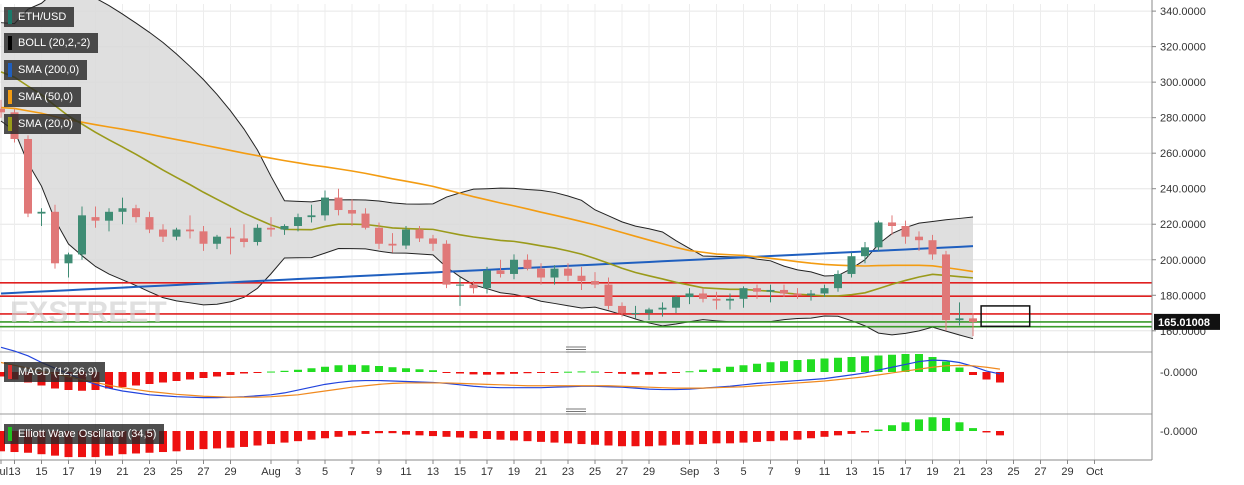 The width and height of the screenshot is (1244, 485). I want to click on x-tick-label: 7, so click(770, 472).